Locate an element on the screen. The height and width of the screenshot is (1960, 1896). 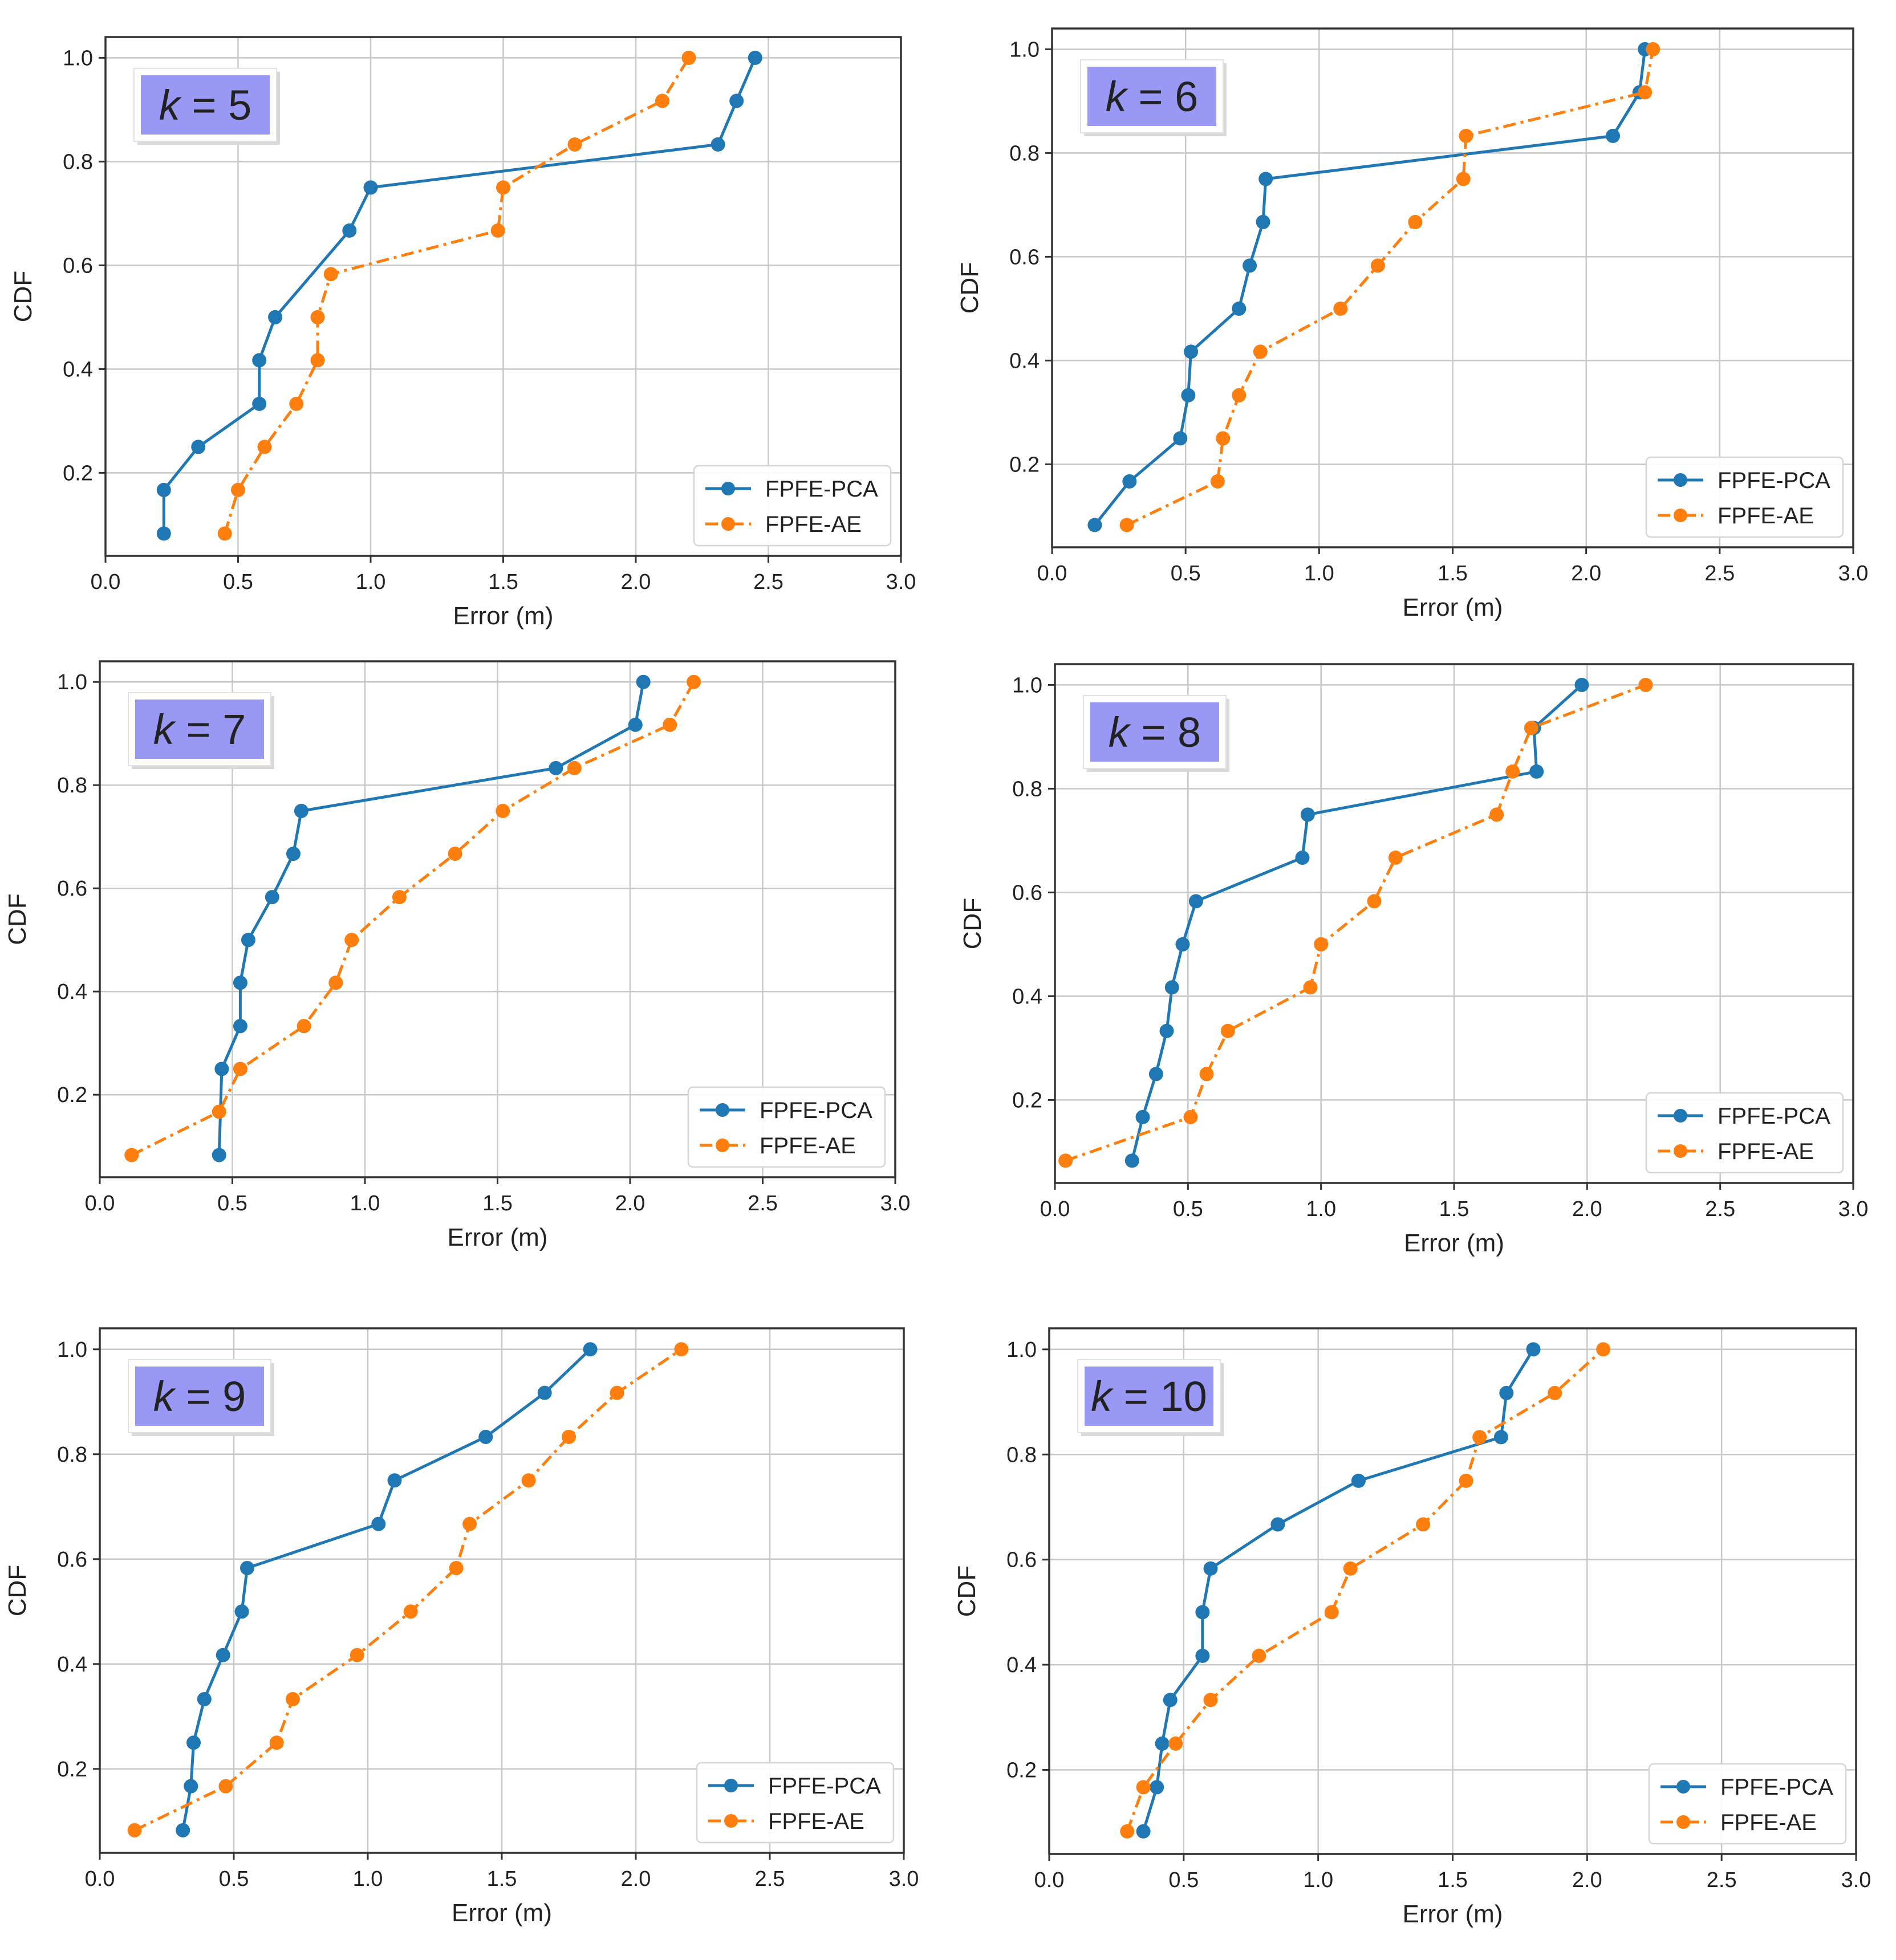
x-tick-label: 0.0 is located at coordinates (1052, 573).